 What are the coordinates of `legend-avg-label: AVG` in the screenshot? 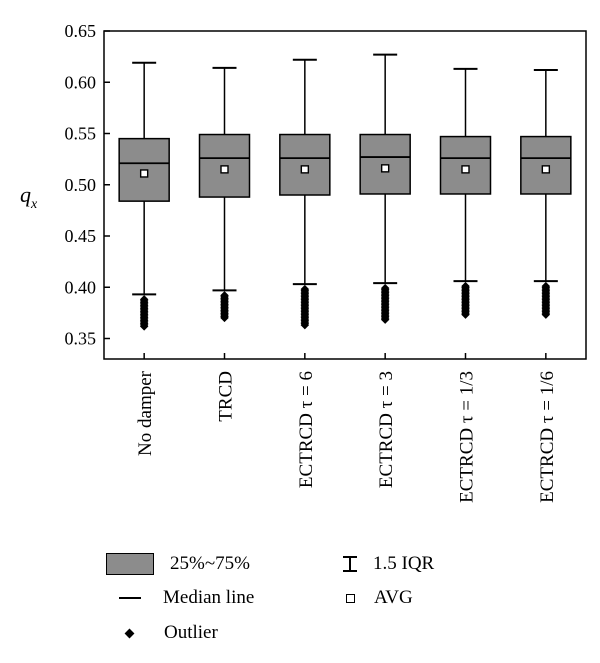 It's located at (393, 597).